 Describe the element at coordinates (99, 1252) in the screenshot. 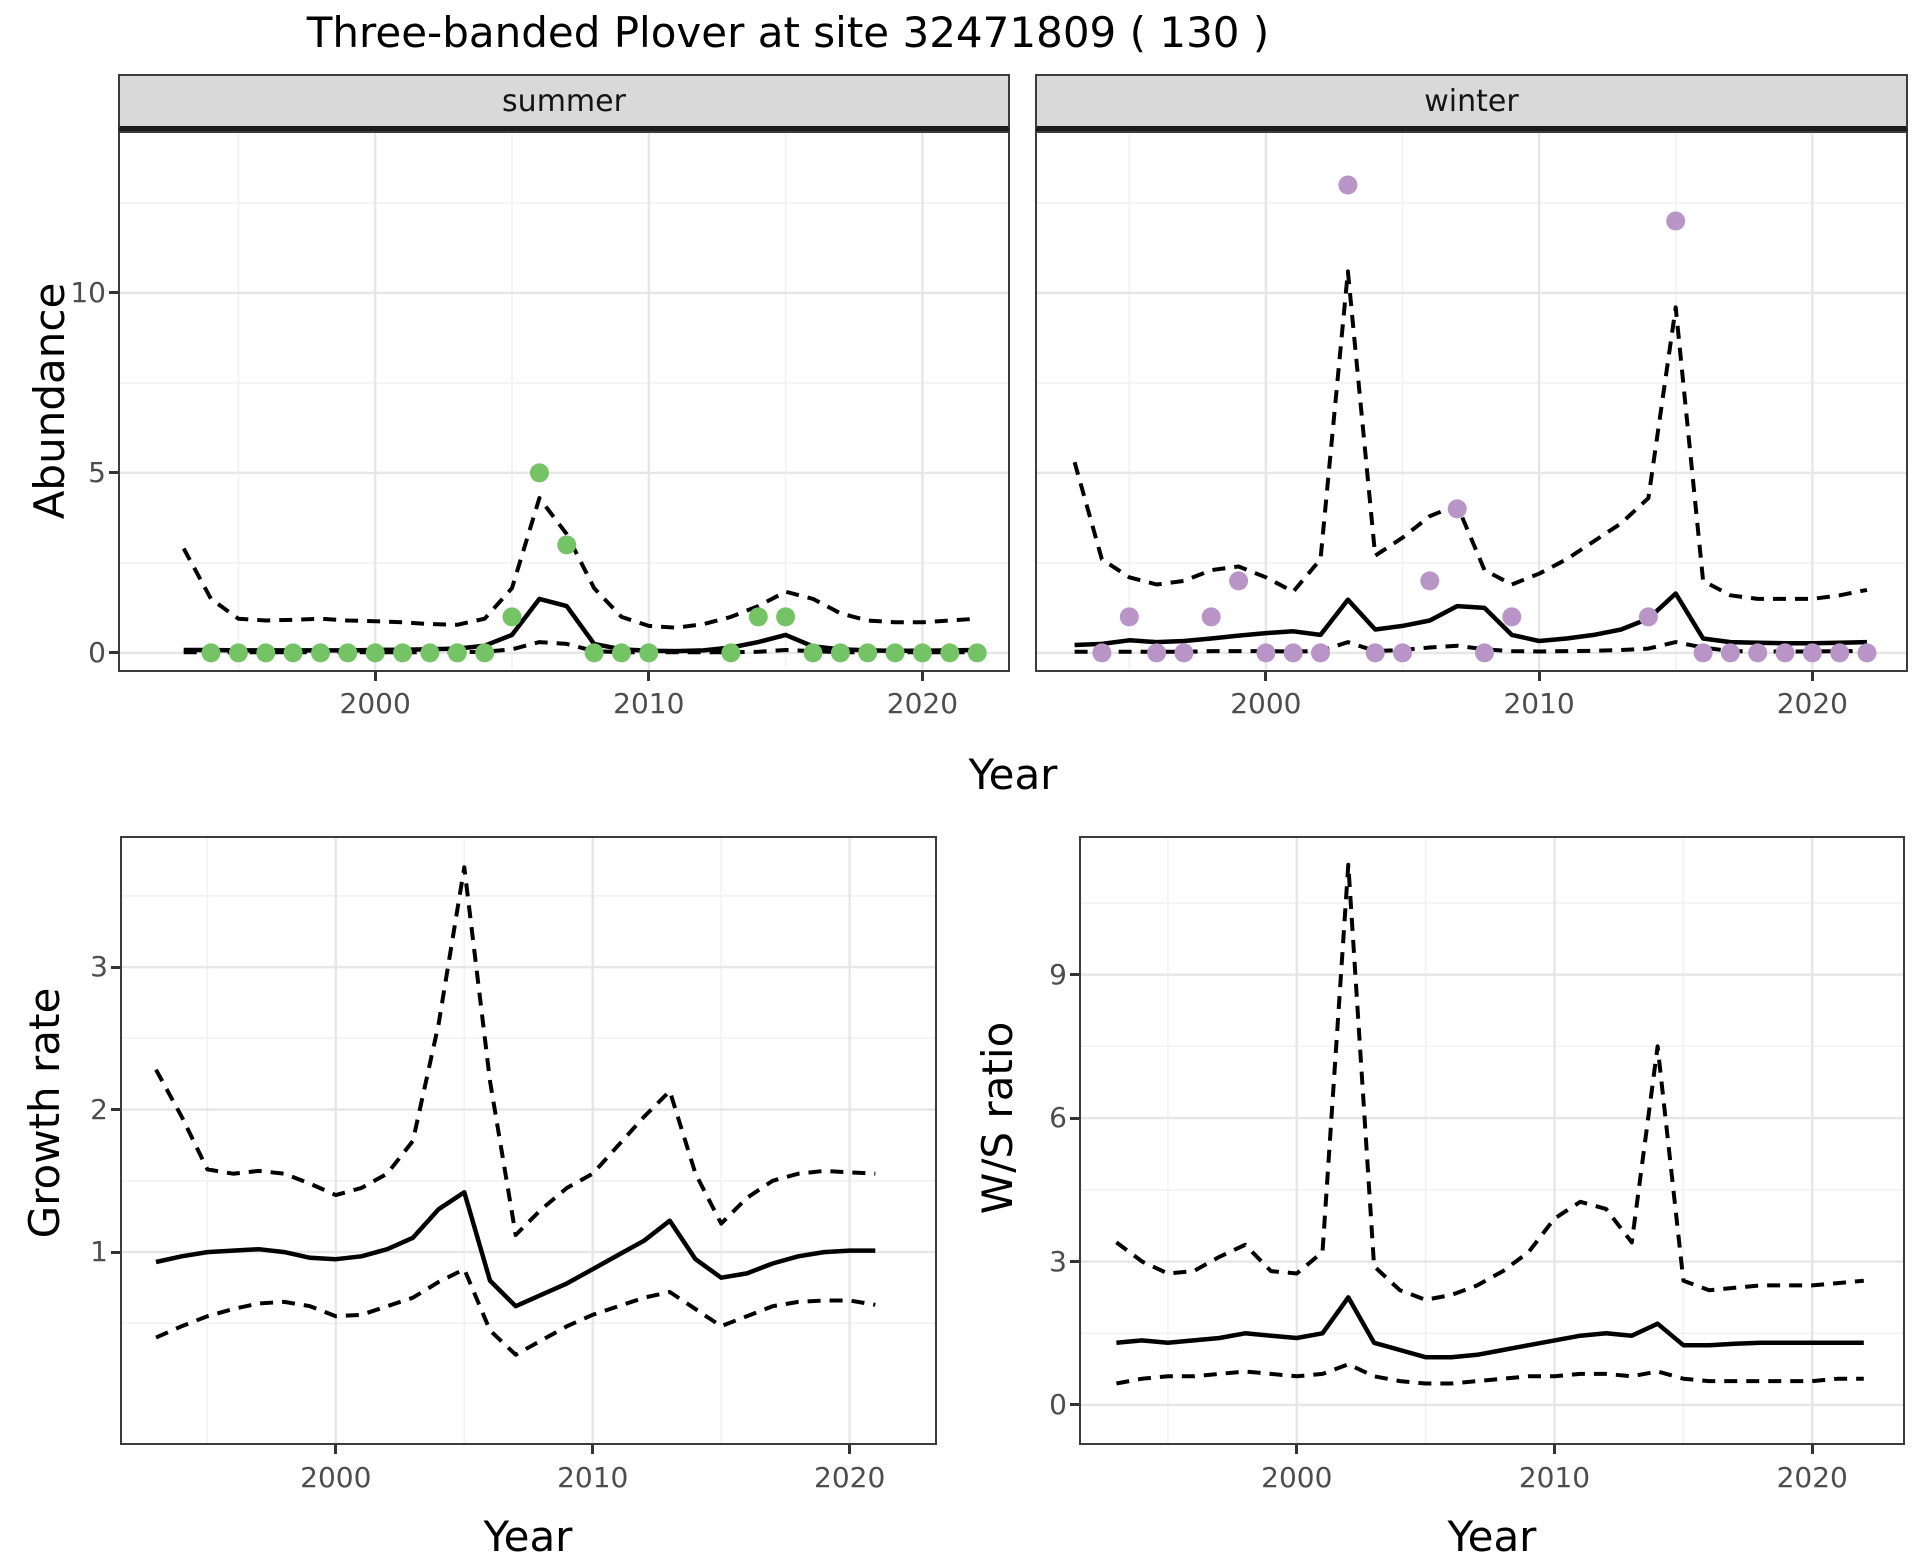

I see `y-tick-label: 1` at that location.